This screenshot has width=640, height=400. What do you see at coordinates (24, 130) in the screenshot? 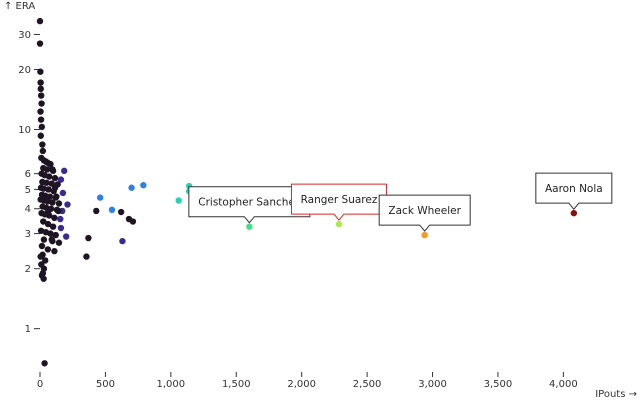
I see `y-tick-label: 10` at bounding box center [24, 130].